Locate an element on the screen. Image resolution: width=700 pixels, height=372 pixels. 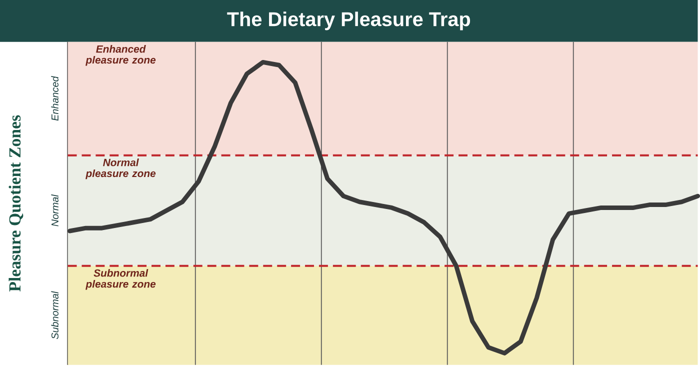
text: Normal is located at coordinates (54, 210).